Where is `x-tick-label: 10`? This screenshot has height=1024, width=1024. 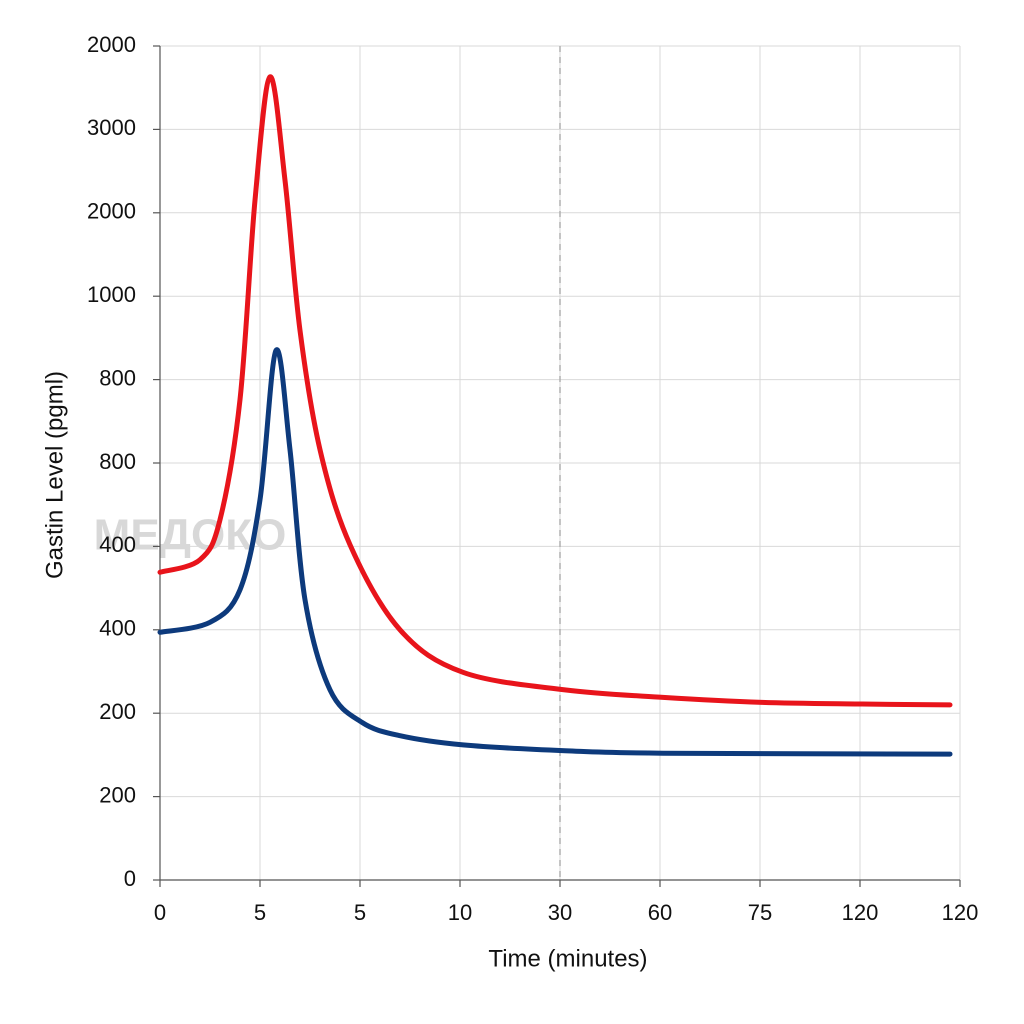 x-tick-label: 10 is located at coordinates (460, 912).